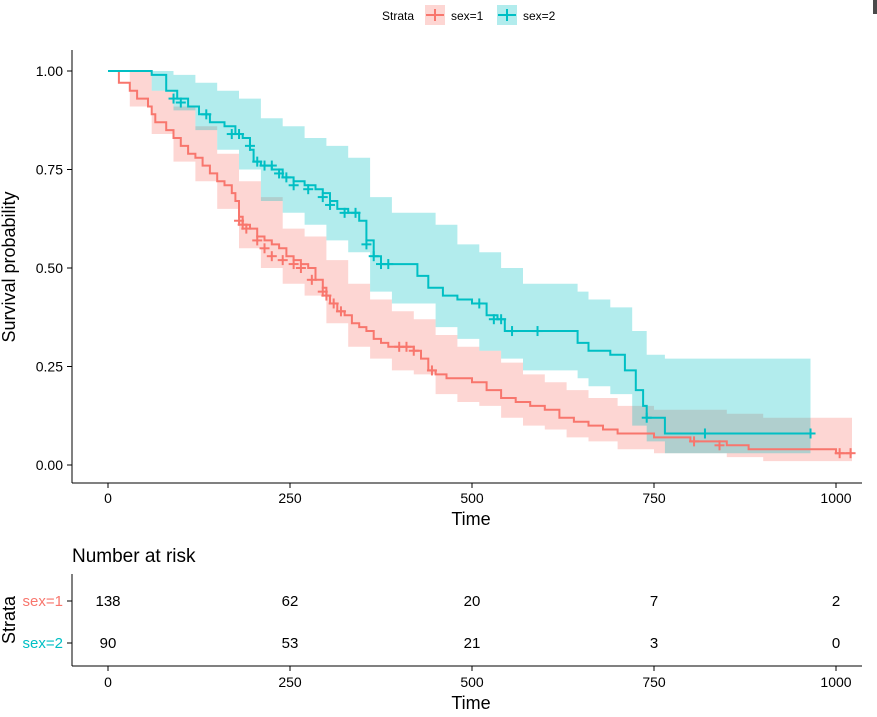 Image resolution: width=877 pixels, height=717 pixels. What do you see at coordinates (9, 266) in the screenshot?
I see `y-axis-title: Survival probability` at bounding box center [9, 266].